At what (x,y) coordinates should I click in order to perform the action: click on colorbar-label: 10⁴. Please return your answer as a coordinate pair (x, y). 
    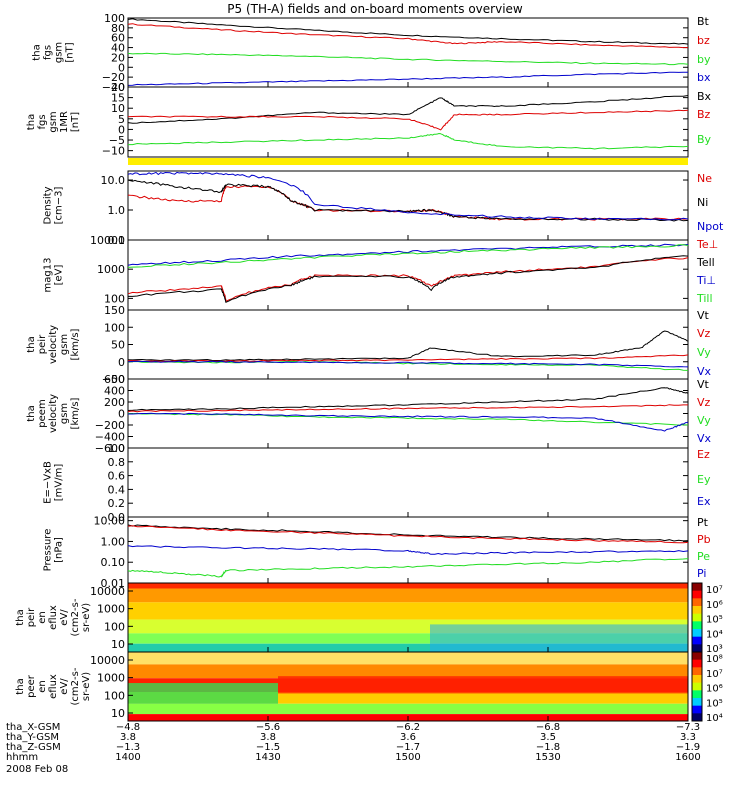
    Looking at the image, I should click on (714, 634).